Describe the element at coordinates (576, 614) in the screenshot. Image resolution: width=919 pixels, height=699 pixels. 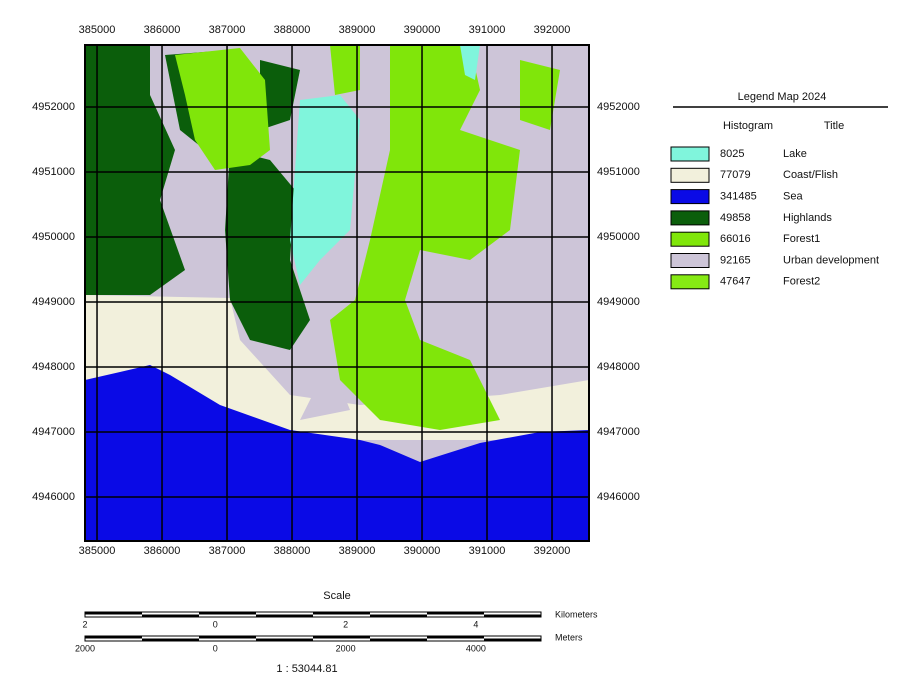
I see `scale-unit: Kilometers` at that location.